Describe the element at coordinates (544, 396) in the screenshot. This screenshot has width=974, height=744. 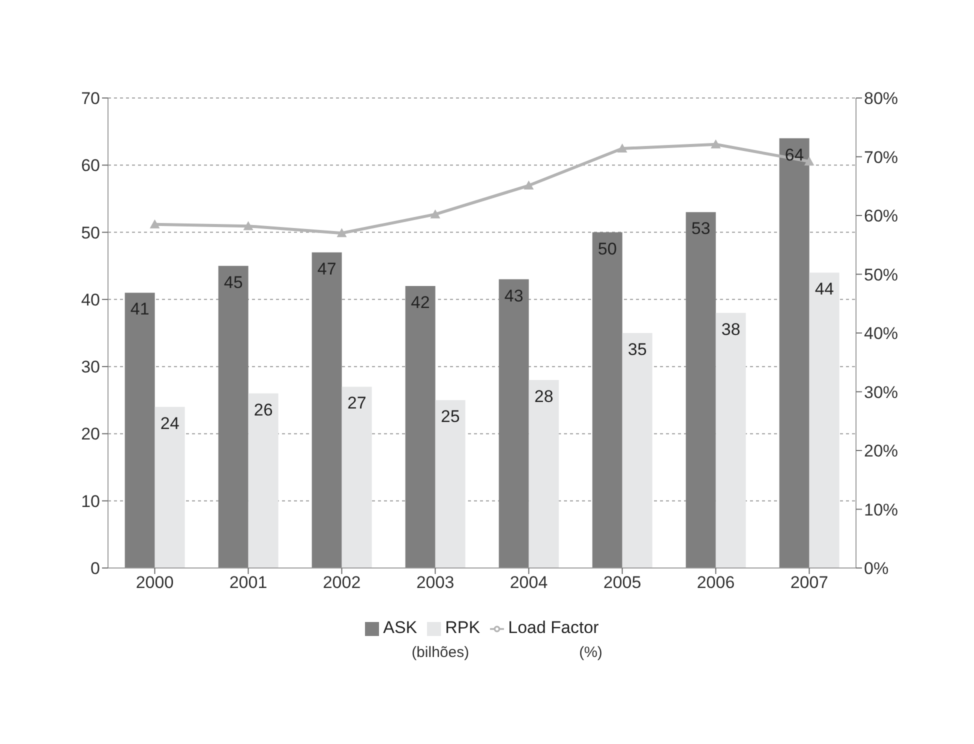
I see `data-label: 28` at that location.